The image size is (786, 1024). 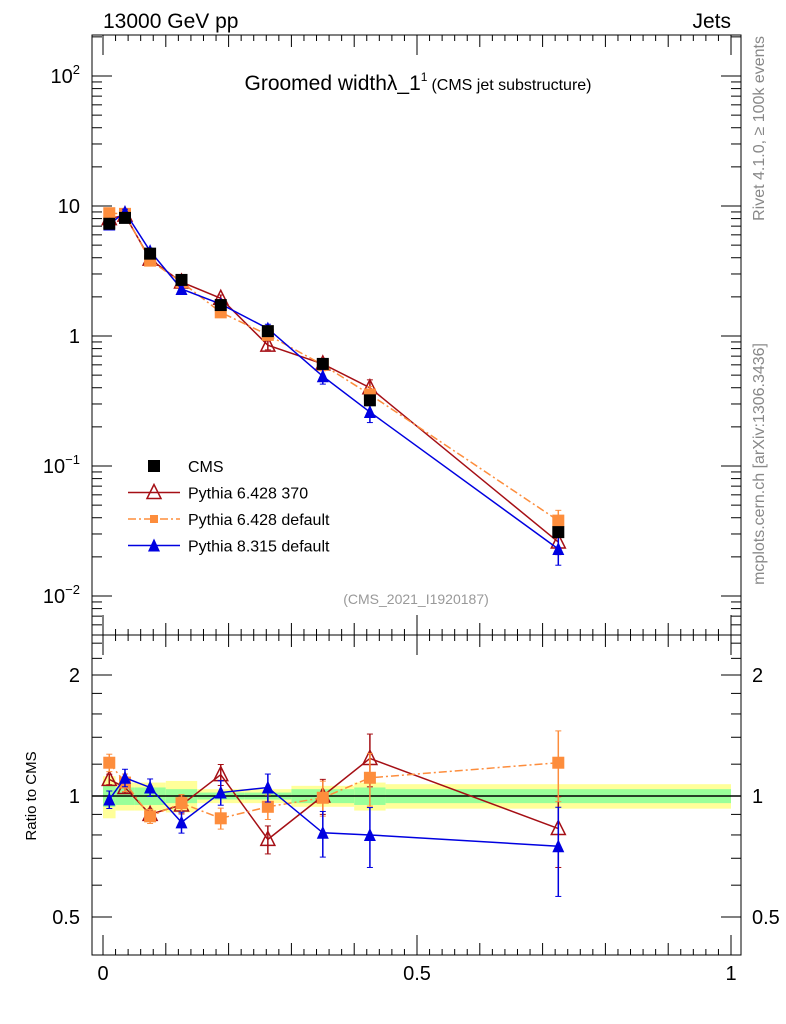 I want to click on plot-title: Groomed widthλ_11 (CMS jet substructure), so click(x=418, y=82).